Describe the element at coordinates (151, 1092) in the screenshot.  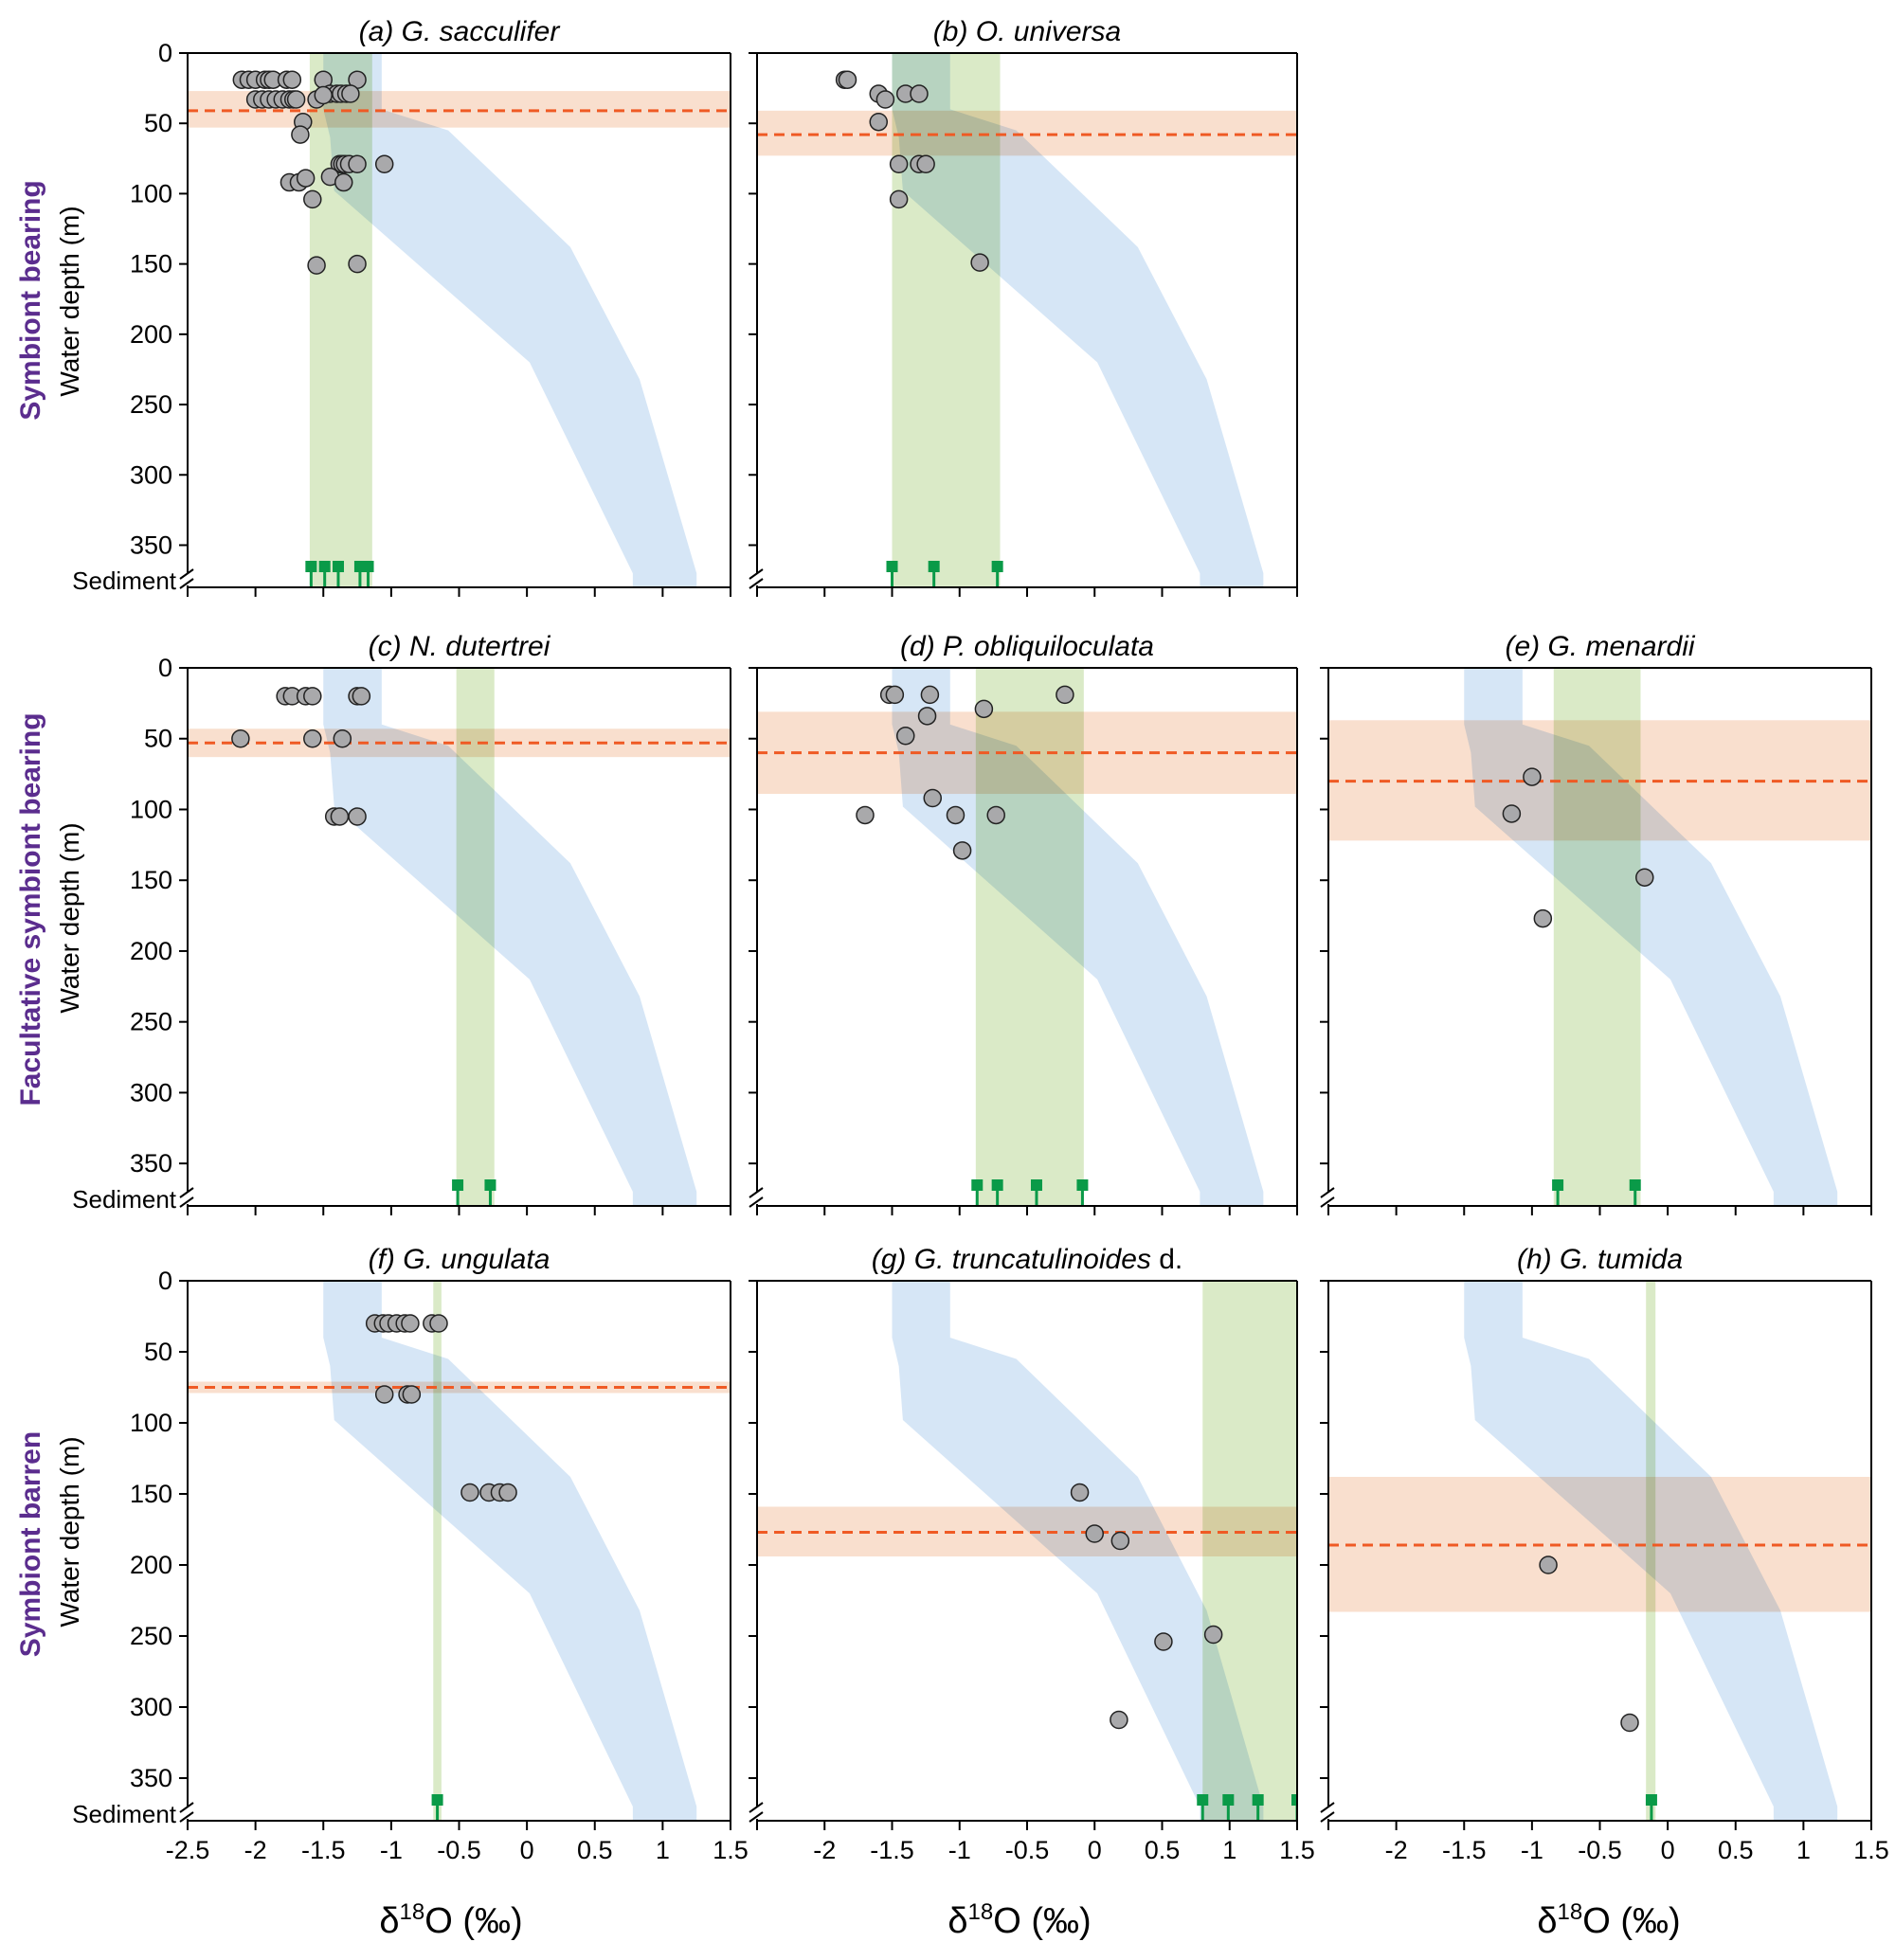
I see `y-tick-label: 300` at that location.